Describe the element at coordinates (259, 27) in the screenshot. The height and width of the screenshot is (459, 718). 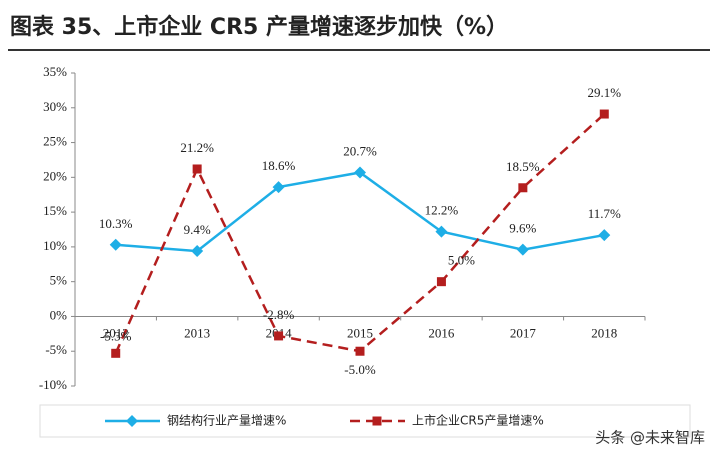
I see `chart-title: 图表 35、上市企业 CR5 产量增速逐步加快（%）` at that location.